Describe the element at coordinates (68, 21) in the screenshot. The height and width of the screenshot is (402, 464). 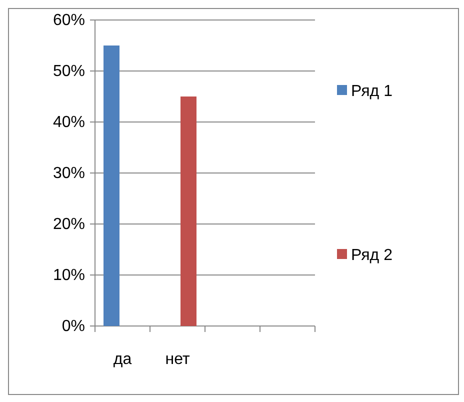
I see `y-tick-label: 60%` at that location.